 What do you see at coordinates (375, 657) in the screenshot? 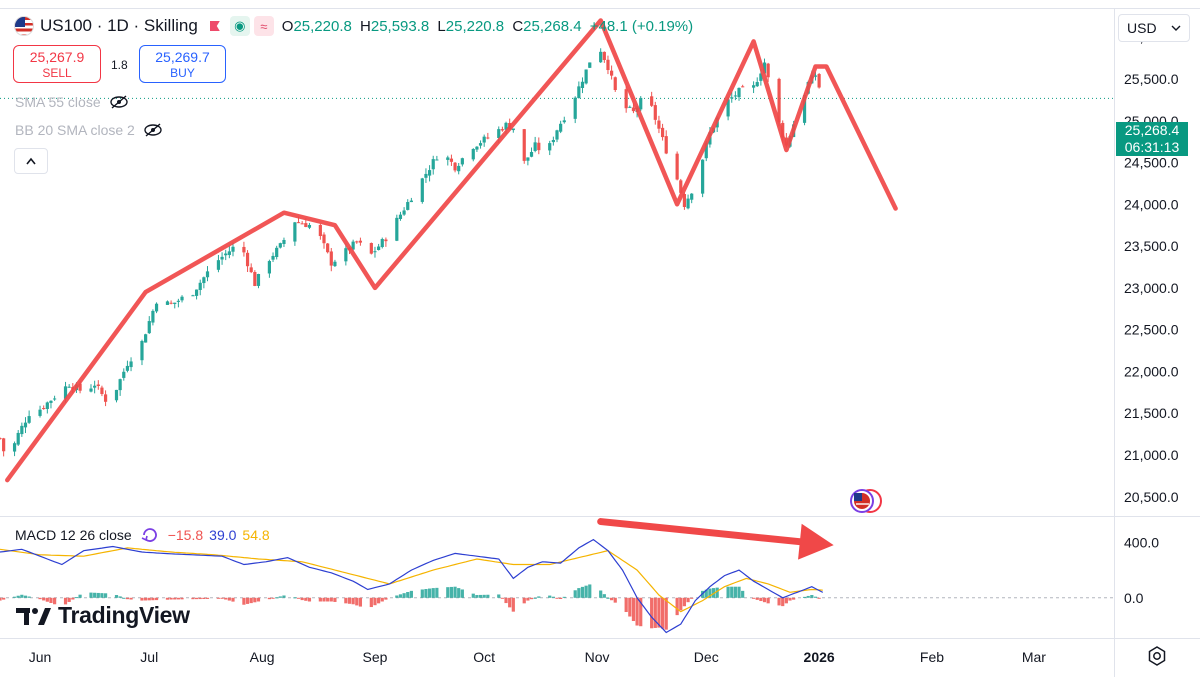
I see `time-tick-label: Sep` at bounding box center [375, 657].